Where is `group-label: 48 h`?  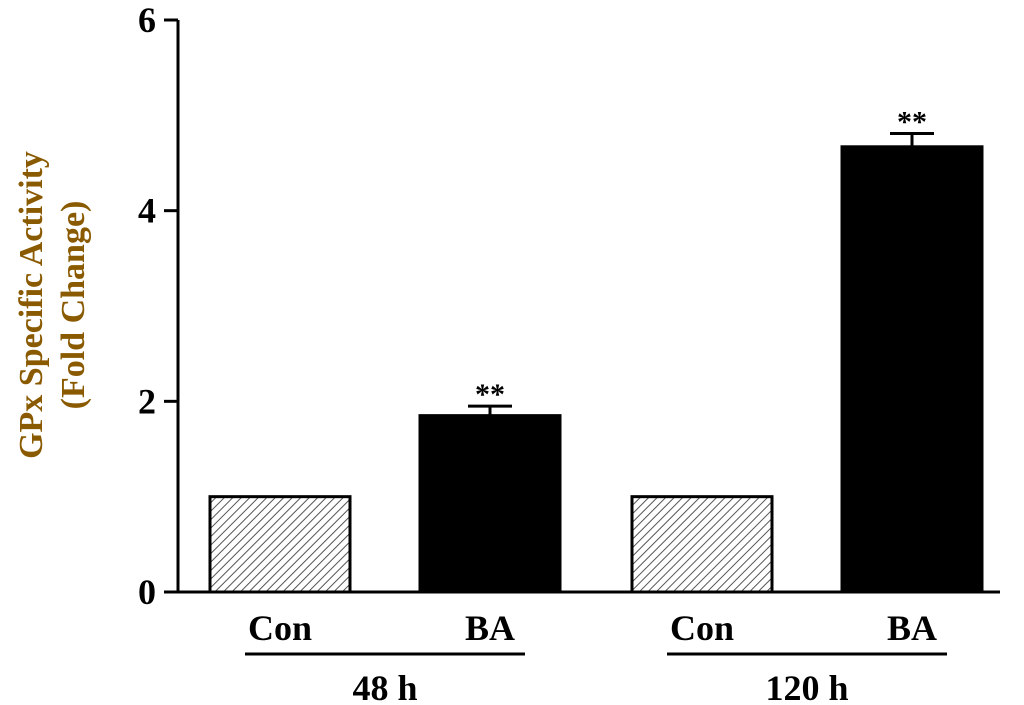
group-label: 48 h is located at coordinates (384, 686).